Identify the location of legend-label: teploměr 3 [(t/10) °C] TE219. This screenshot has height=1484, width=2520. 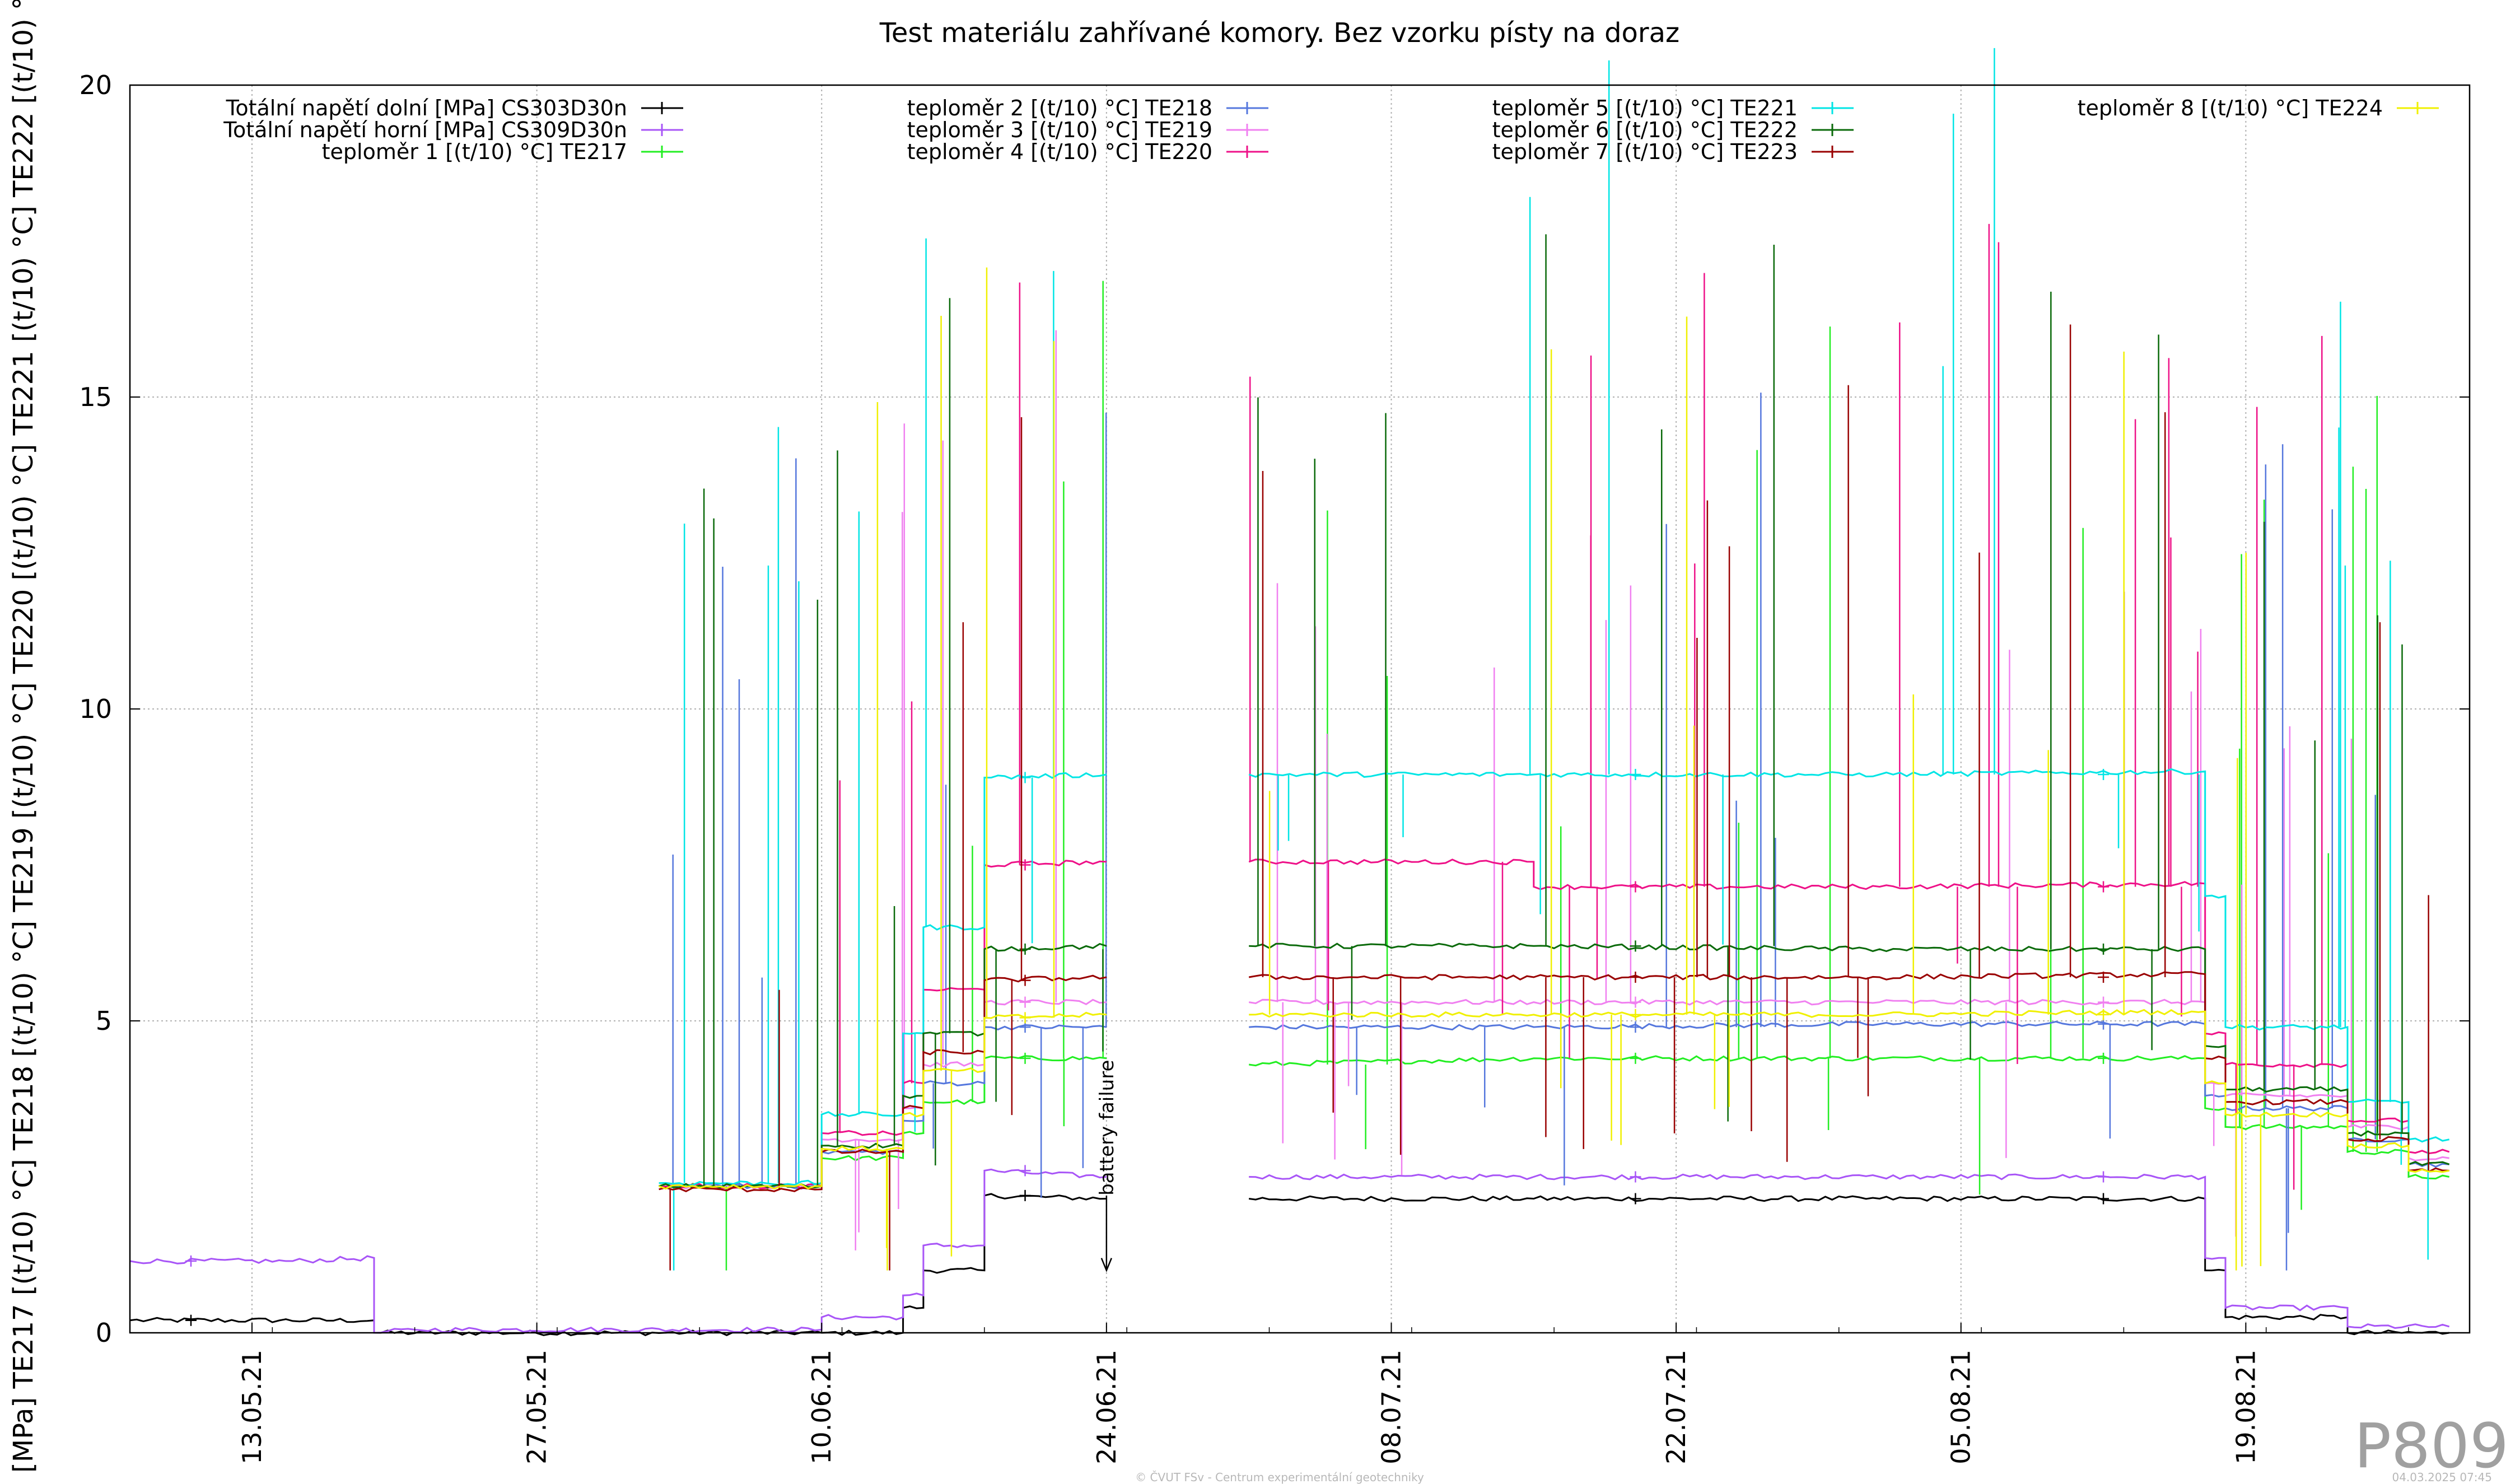
(1060, 130).